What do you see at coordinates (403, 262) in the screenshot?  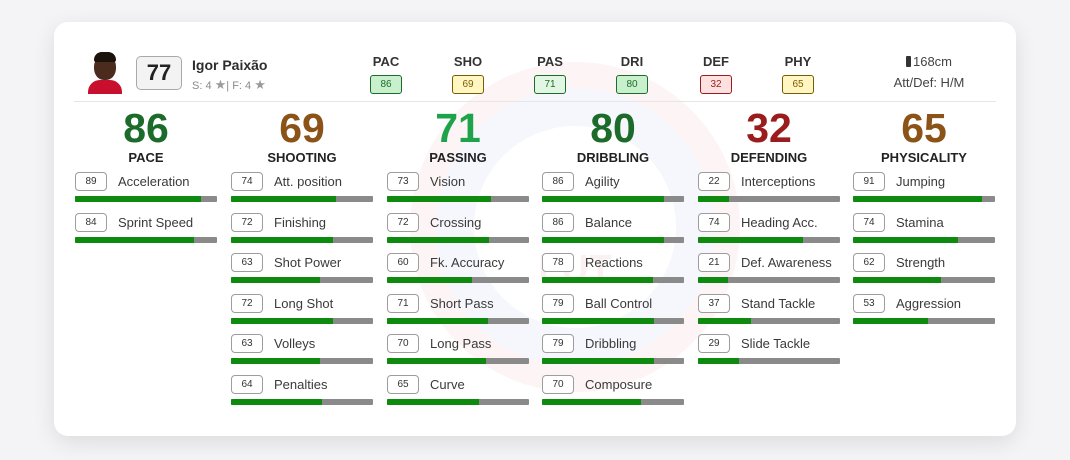 I see `attribute-value: 60` at bounding box center [403, 262].